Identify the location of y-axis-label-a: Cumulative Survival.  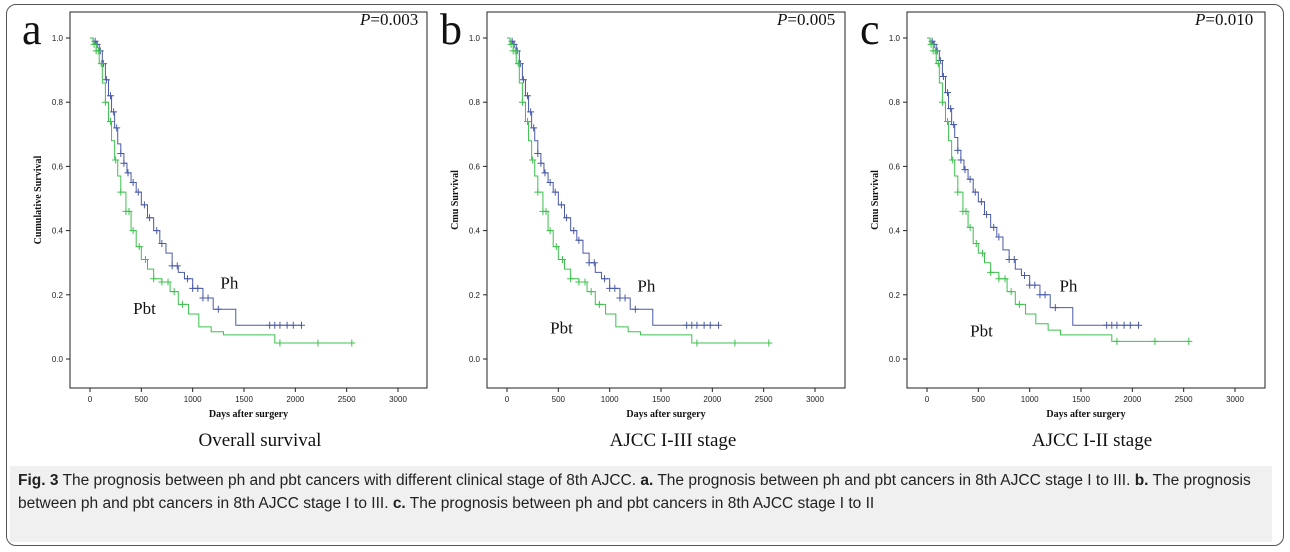
(38, 199).